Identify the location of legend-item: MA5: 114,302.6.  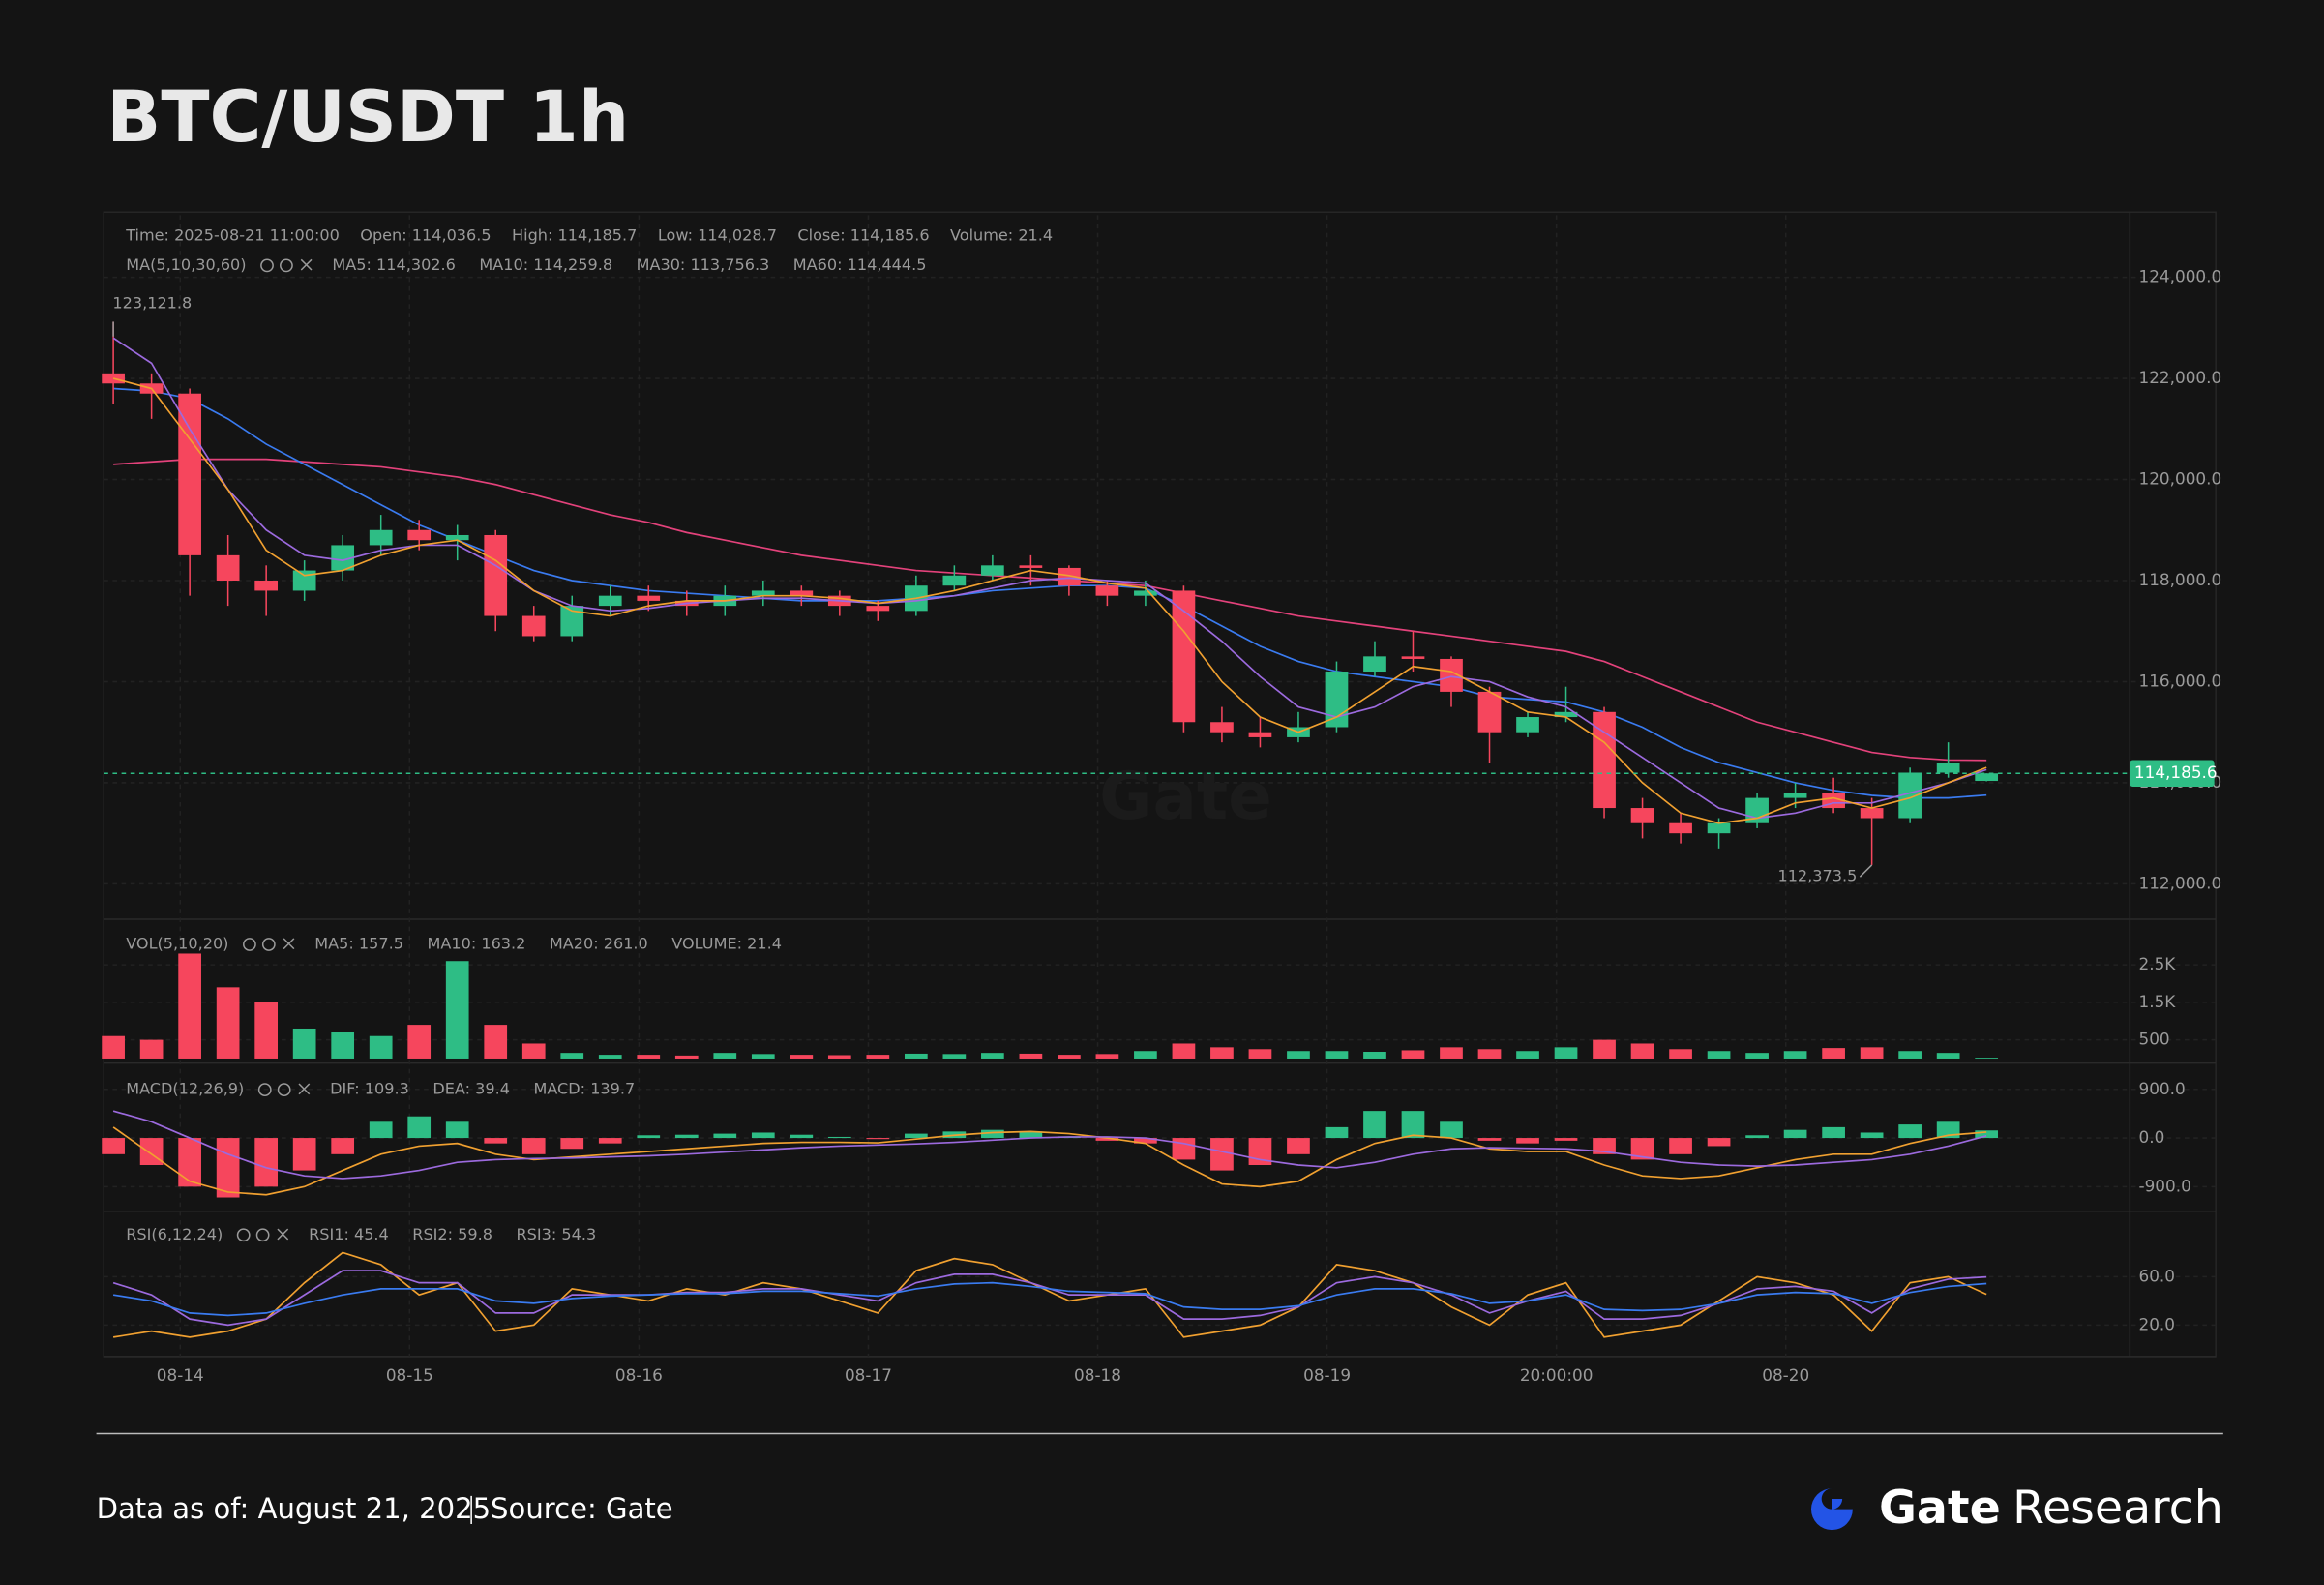
(394, 264).